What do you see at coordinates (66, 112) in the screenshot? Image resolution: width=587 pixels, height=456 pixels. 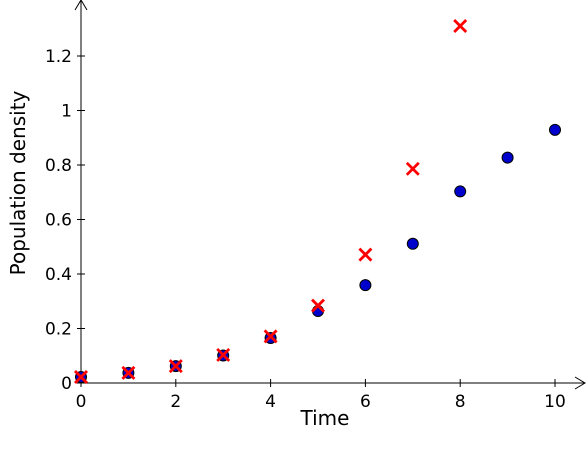 I see `y-tick-label: 1` at bounding box center [66, 112].